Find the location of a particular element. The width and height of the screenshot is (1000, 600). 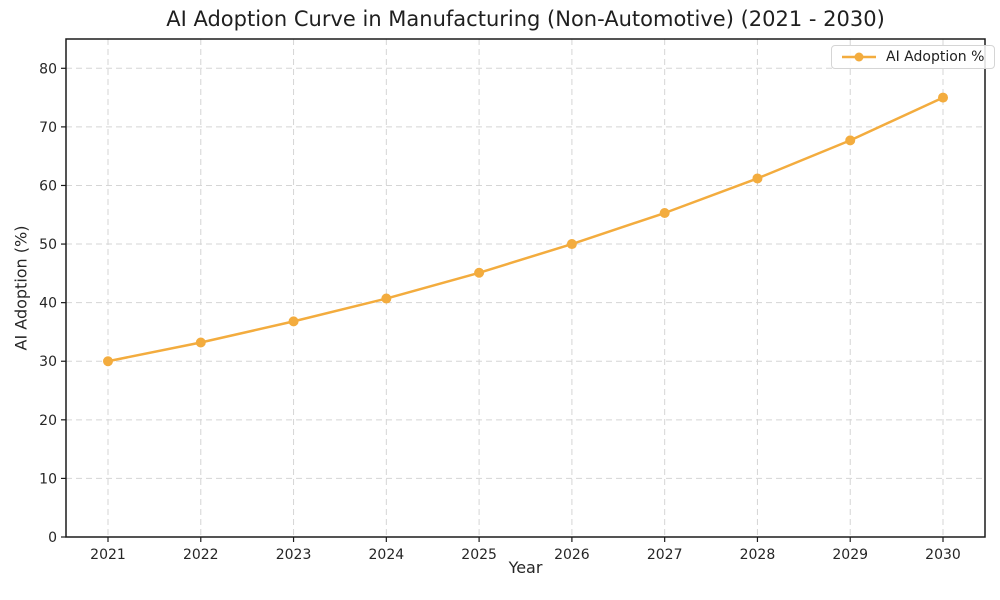

x-tick-label: 2030 is located at coordinates (943, 555).